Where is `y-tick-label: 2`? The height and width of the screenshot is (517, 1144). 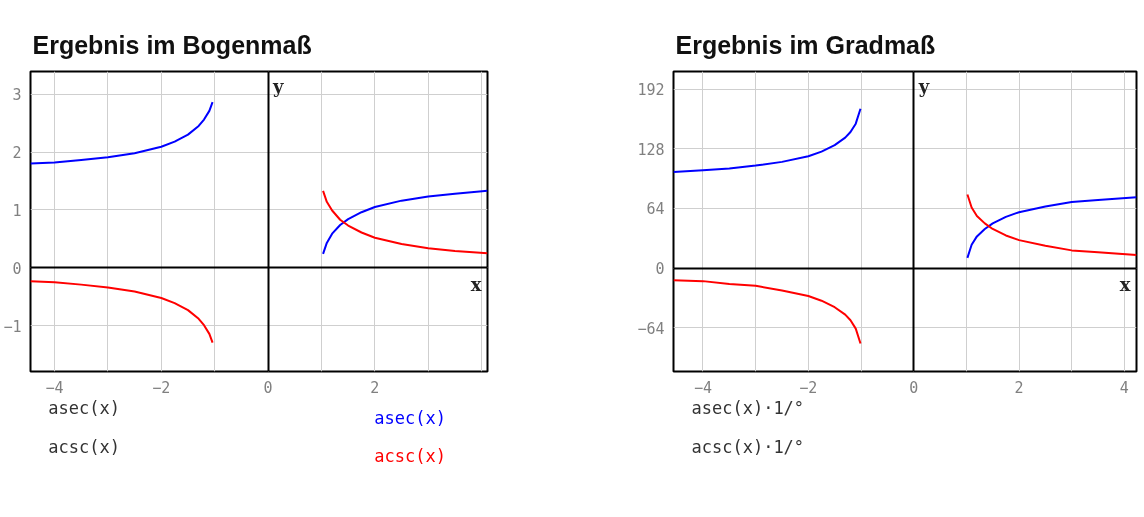
y-tick-label: 2 is located at coordinates (17, 153).